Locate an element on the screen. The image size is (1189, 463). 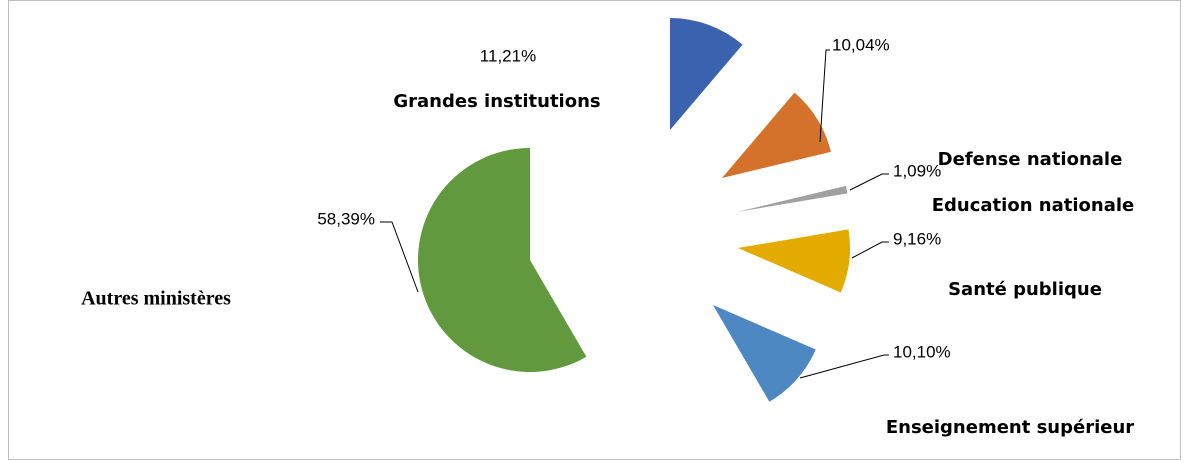
category-label: Santé publique is located at coordinates (1025, 289).